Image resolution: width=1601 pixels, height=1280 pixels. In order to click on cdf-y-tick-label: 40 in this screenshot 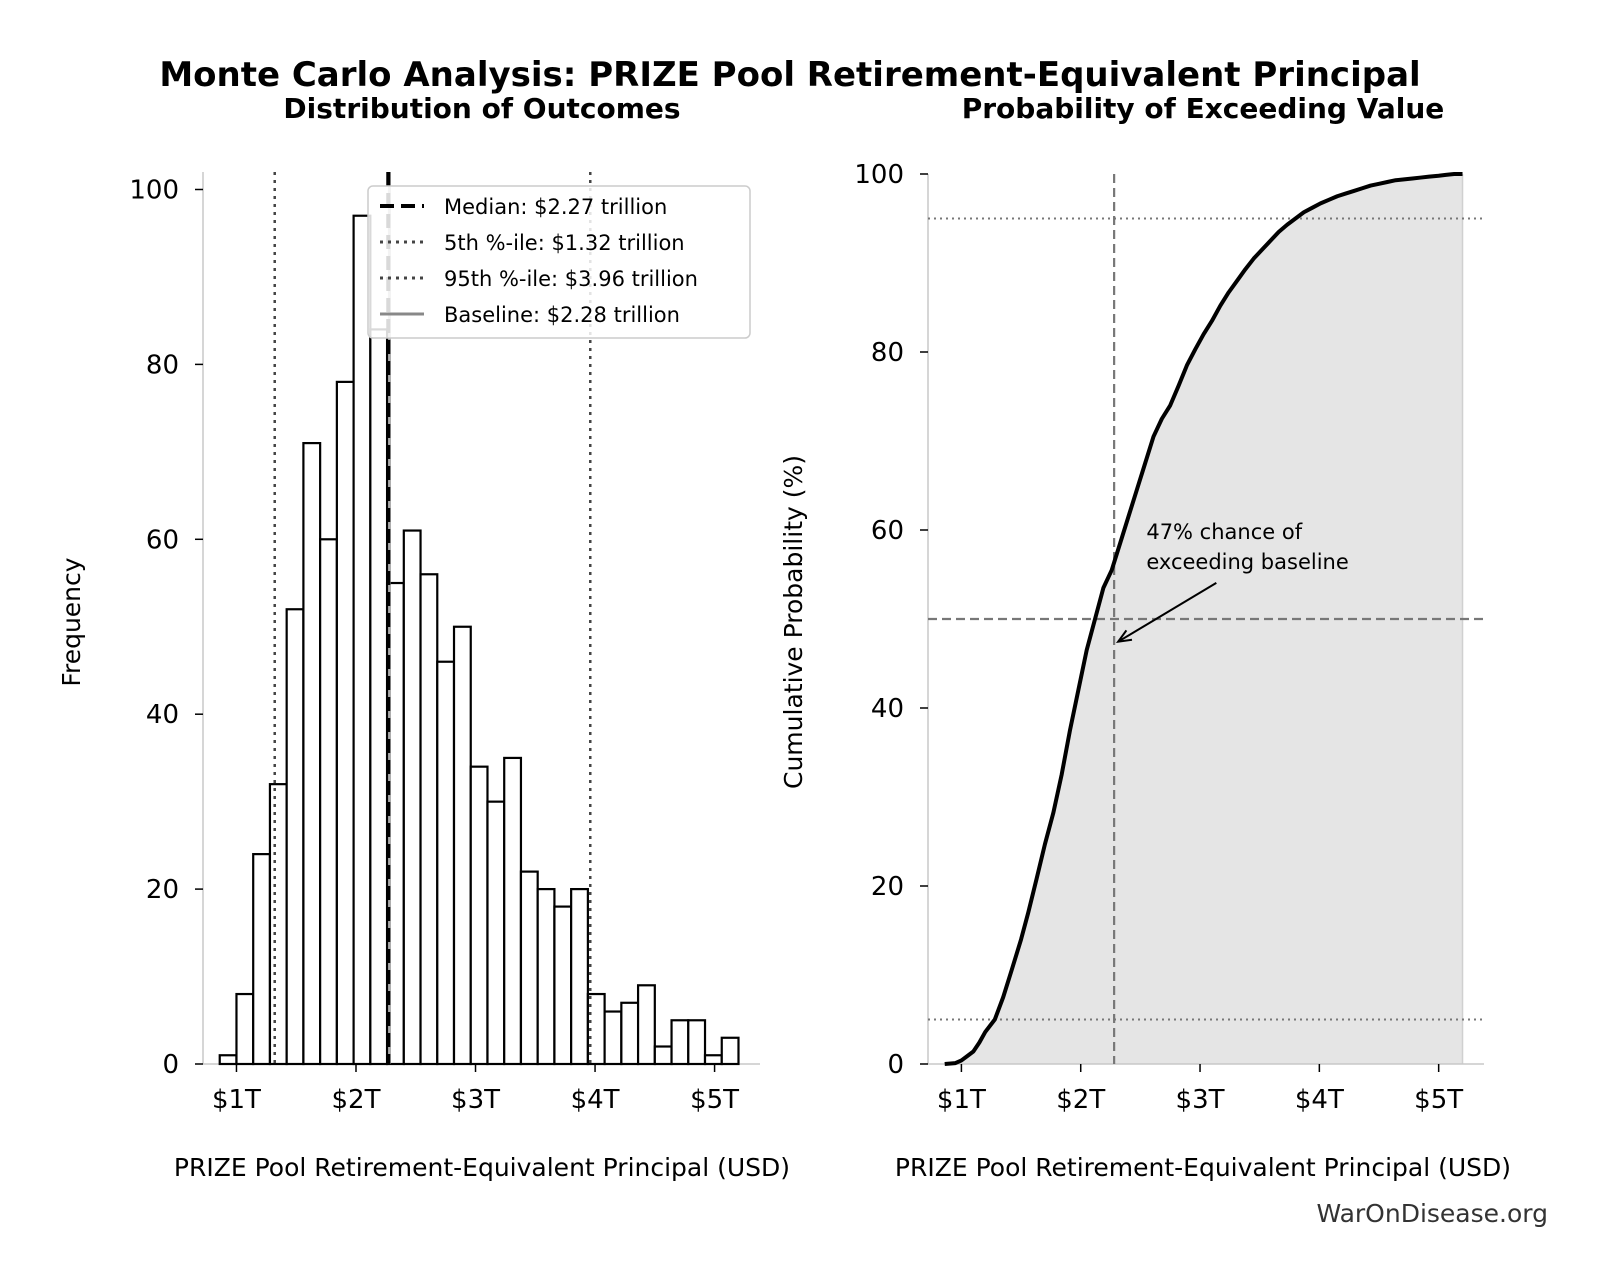, I will do `click(887, 709)`.